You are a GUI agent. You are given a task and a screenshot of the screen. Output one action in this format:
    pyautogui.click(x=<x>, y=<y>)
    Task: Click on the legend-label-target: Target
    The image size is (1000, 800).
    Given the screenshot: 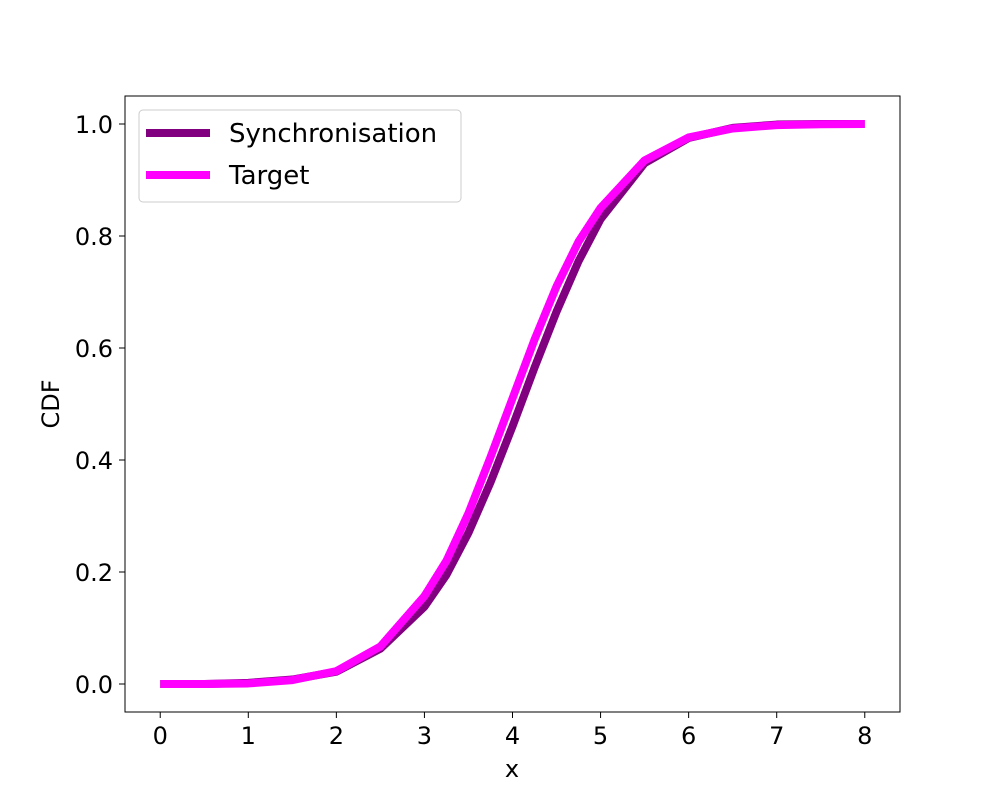 What is the action you would take?
    pyautogui.click(x=268, y=176)
    